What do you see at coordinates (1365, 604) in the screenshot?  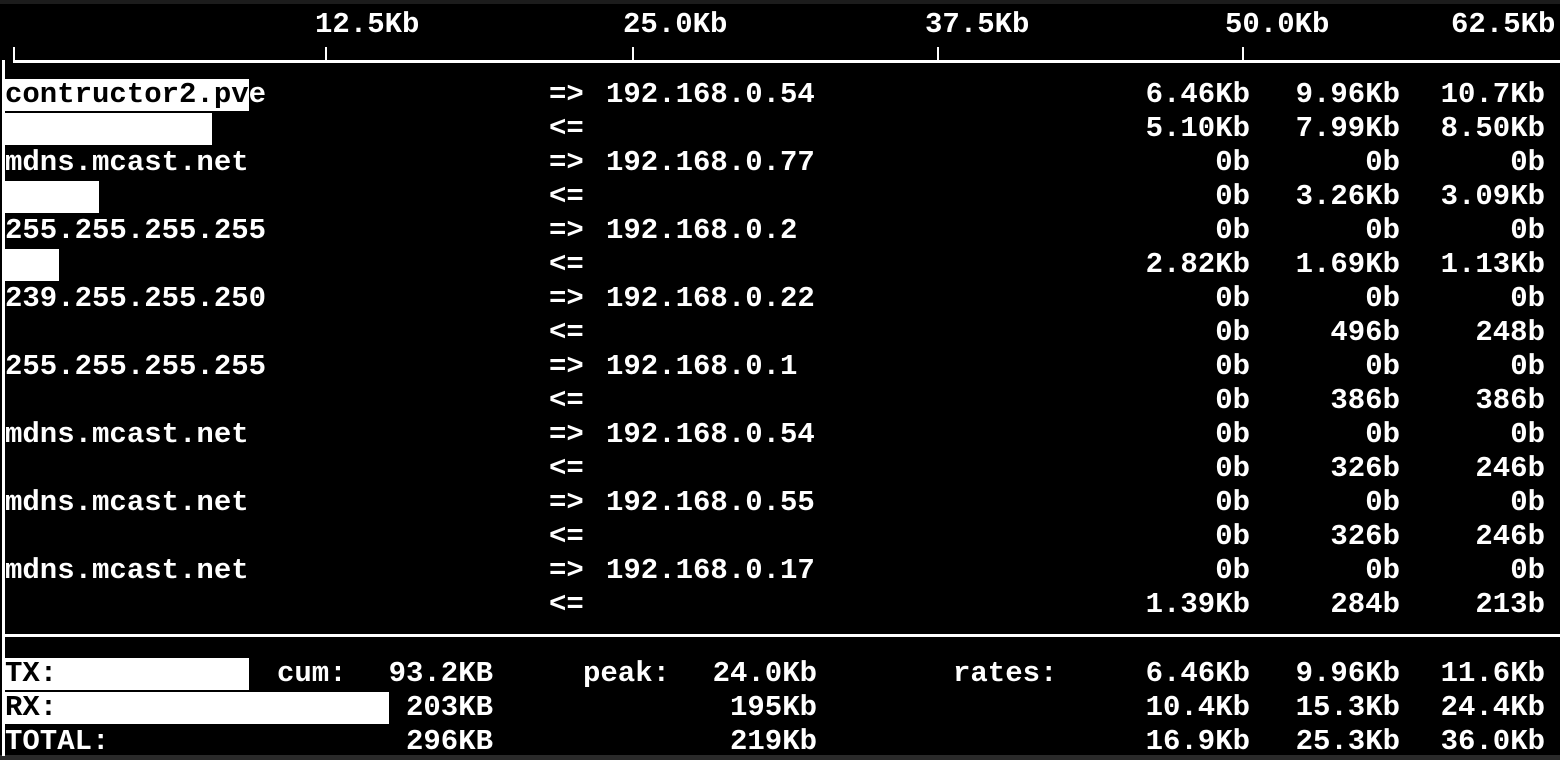 I see `rx-rate-10s: 284b` at bounding box center [1365, 604].